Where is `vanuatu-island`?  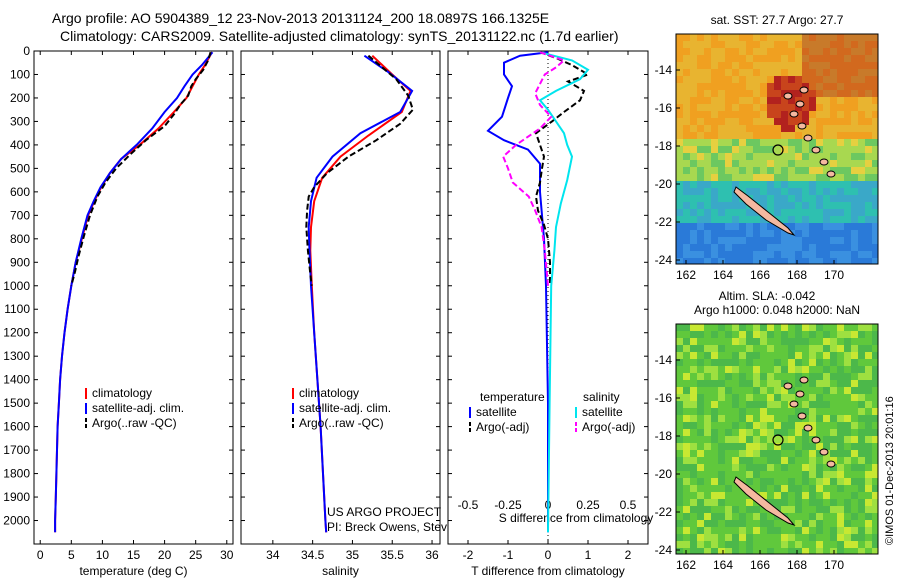 vanuatu-island is located at coordinates (831, 464).